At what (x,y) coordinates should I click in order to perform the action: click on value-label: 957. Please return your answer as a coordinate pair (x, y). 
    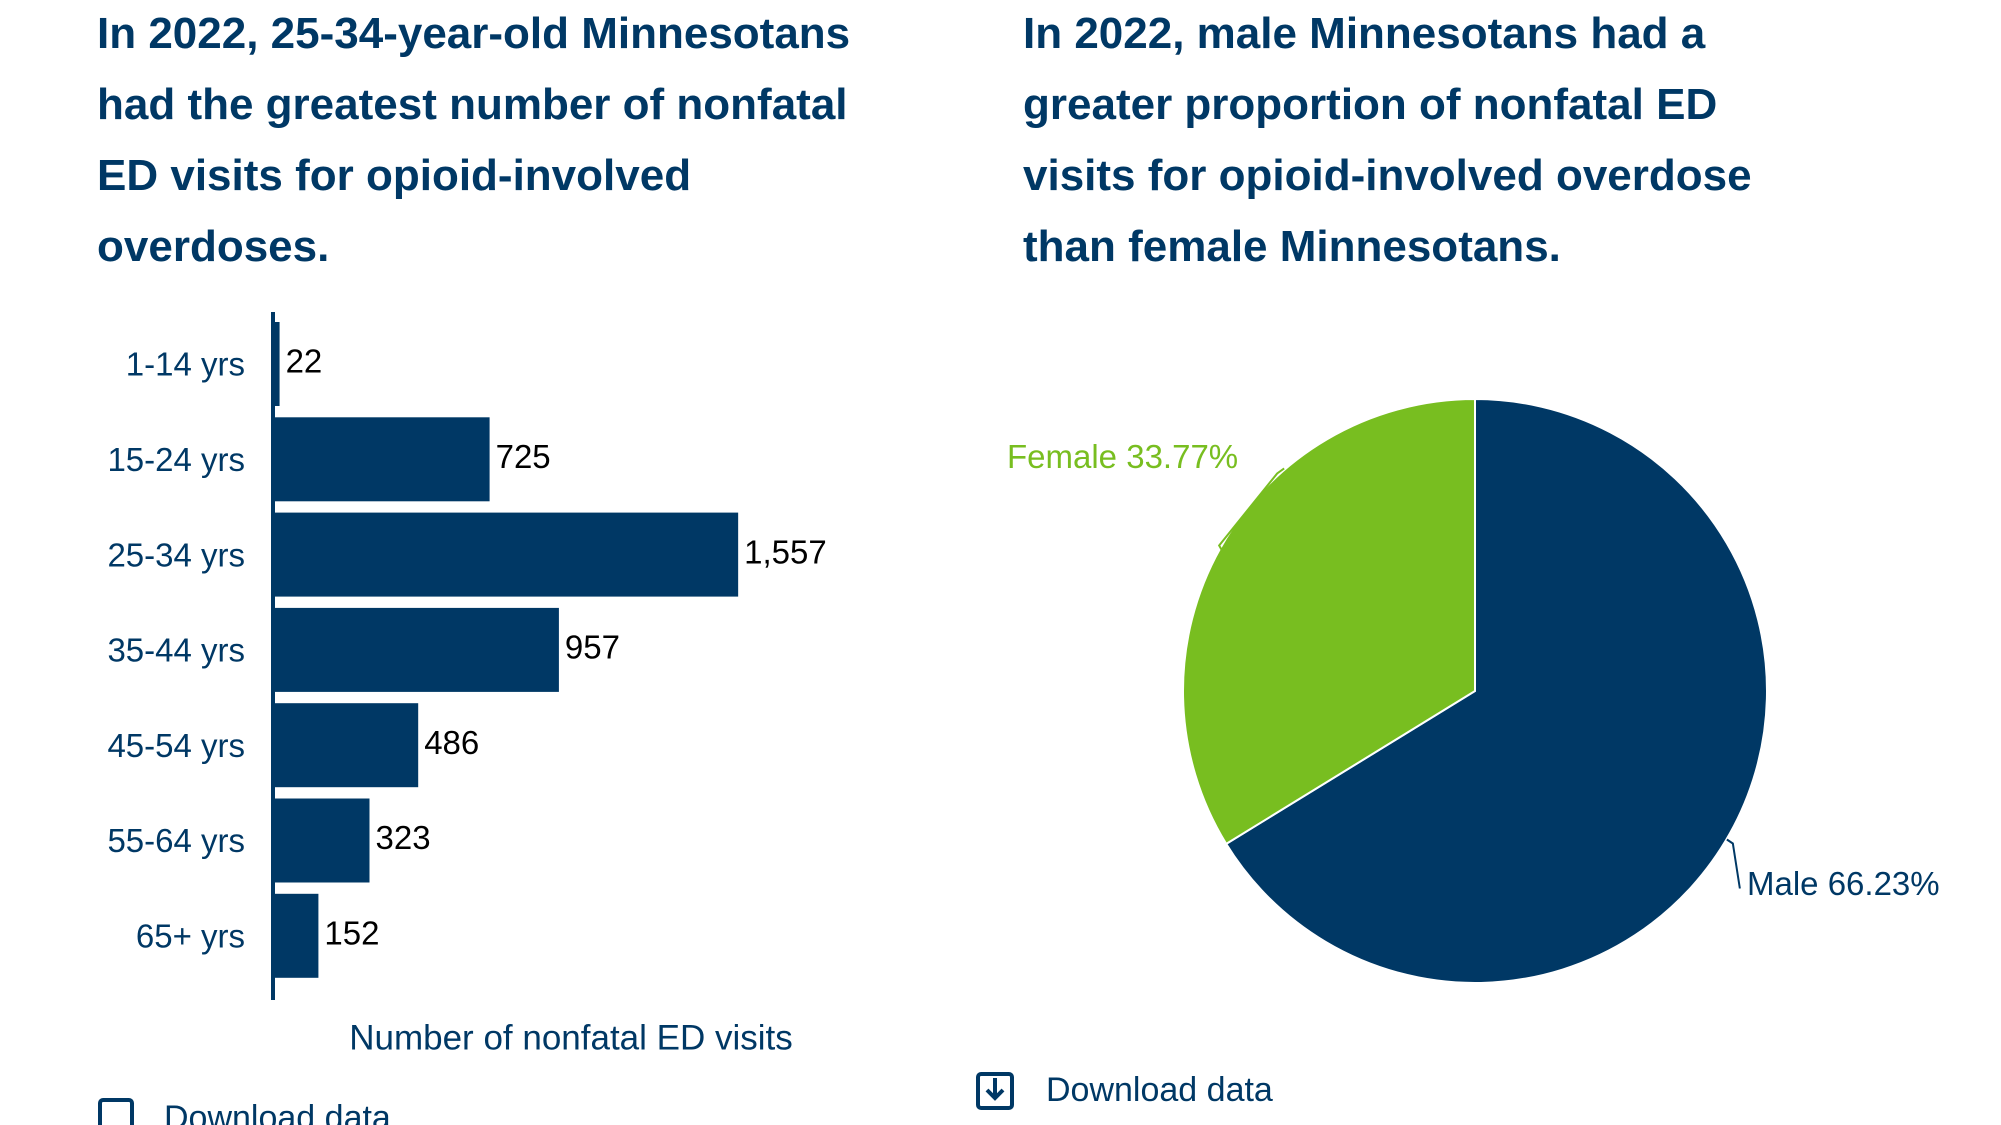
    Looking at the image, I should click on (592, 647).